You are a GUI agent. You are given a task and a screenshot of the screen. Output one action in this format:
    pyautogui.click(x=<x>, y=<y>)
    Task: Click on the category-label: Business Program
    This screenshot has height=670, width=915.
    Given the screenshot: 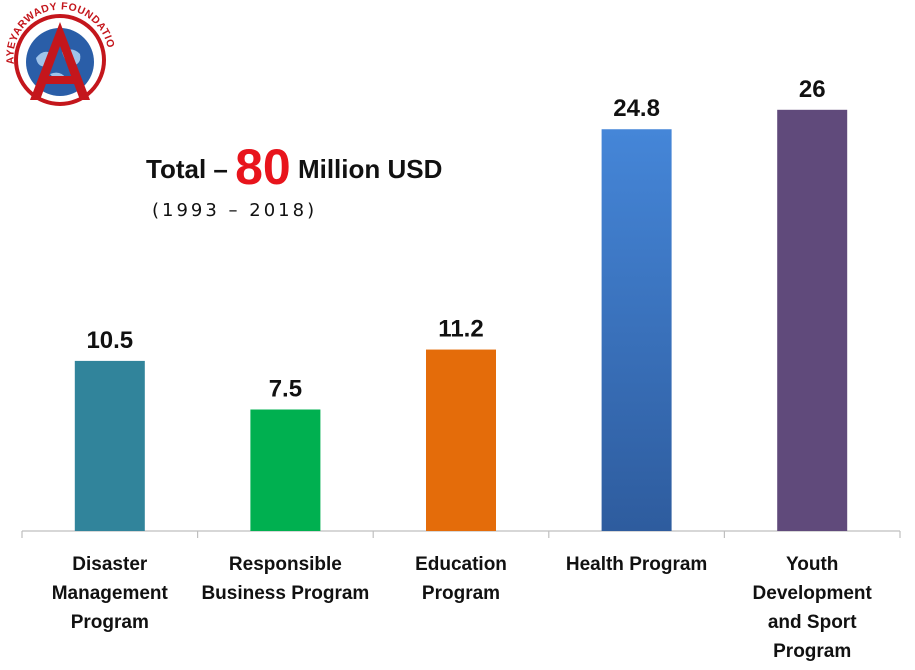 What is the action you would take?
    pyautogui.click(x=285, y=593)
    